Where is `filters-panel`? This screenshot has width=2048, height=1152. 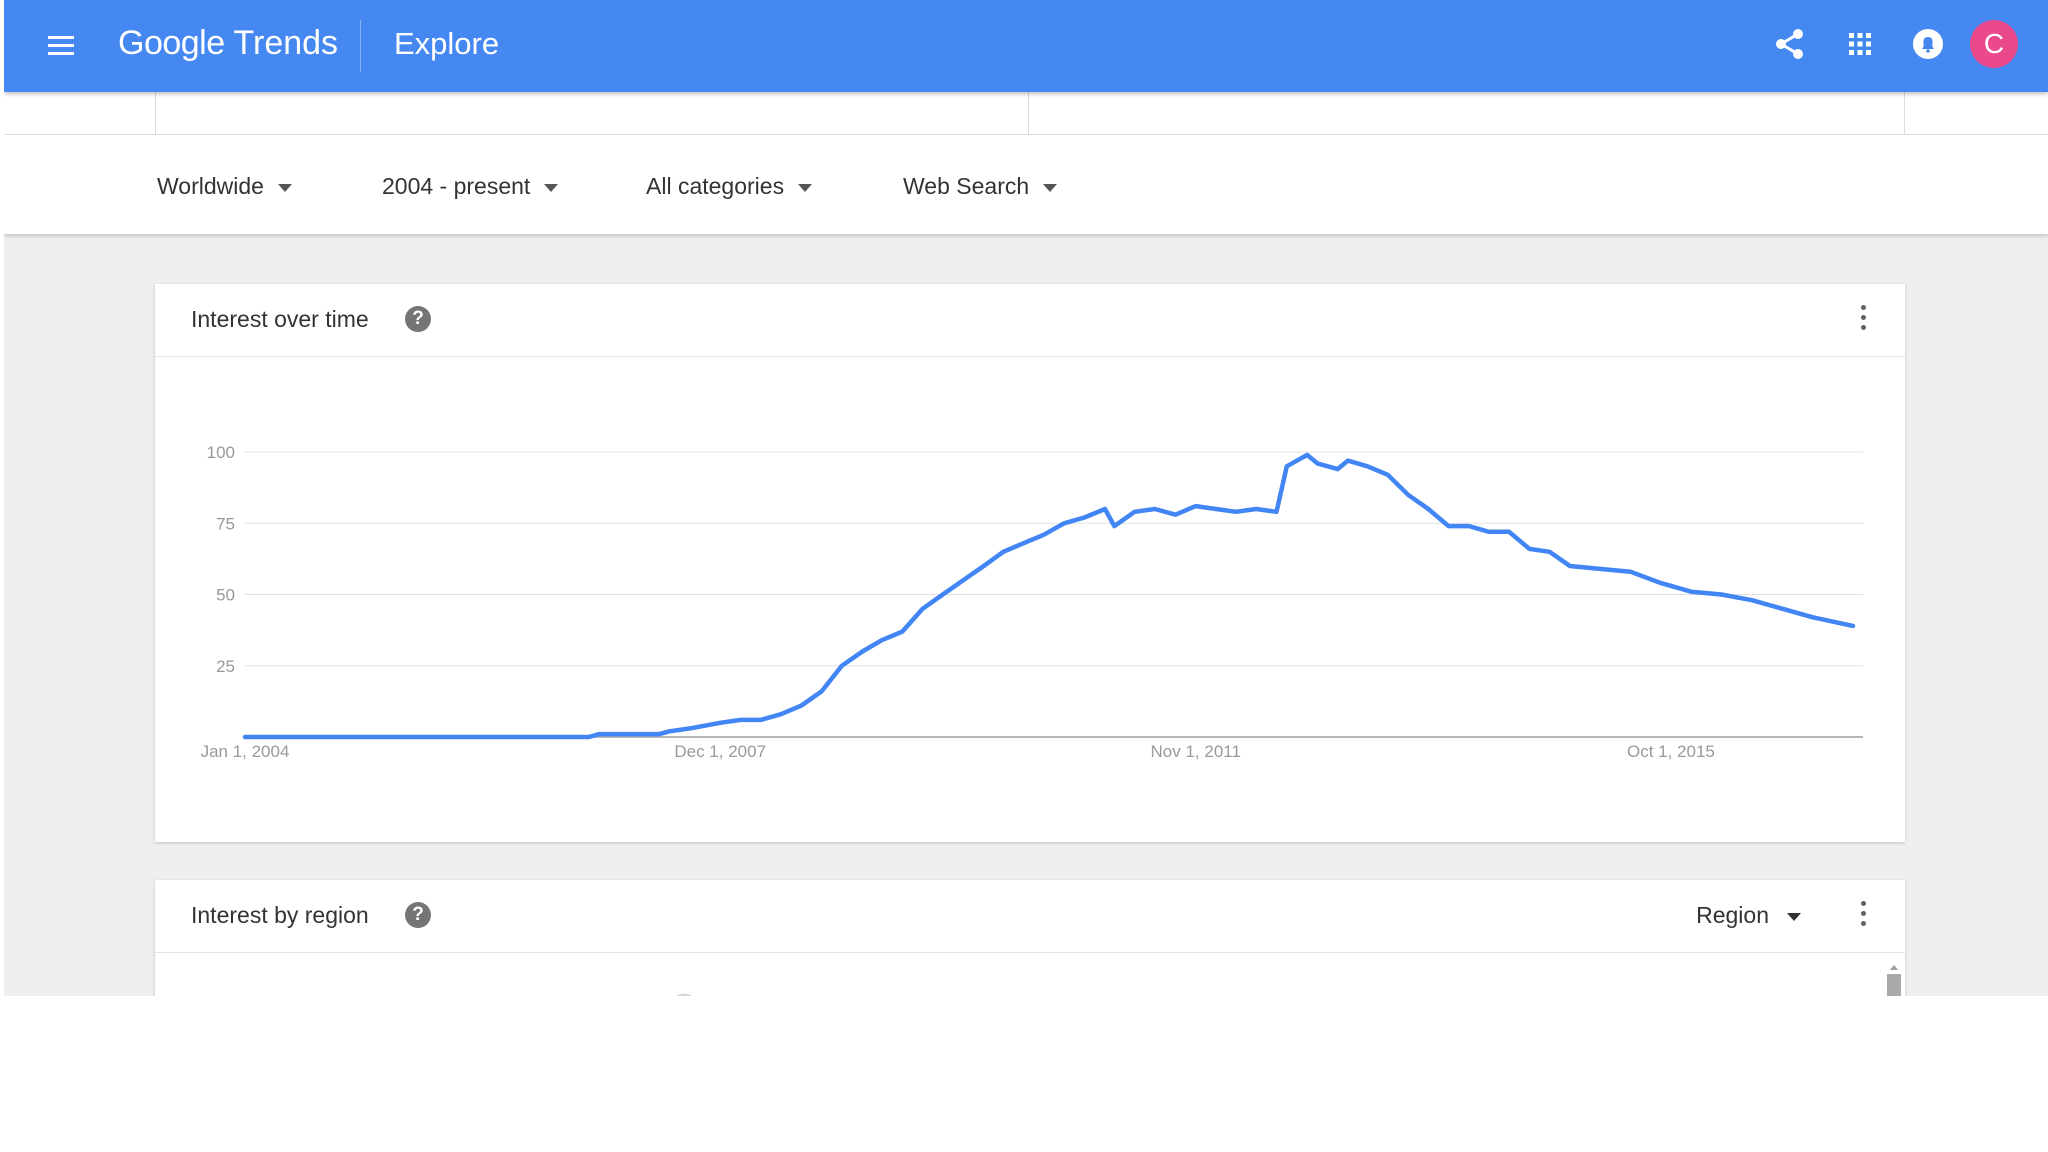 filters-panel is located at coordinates (1026, 163).